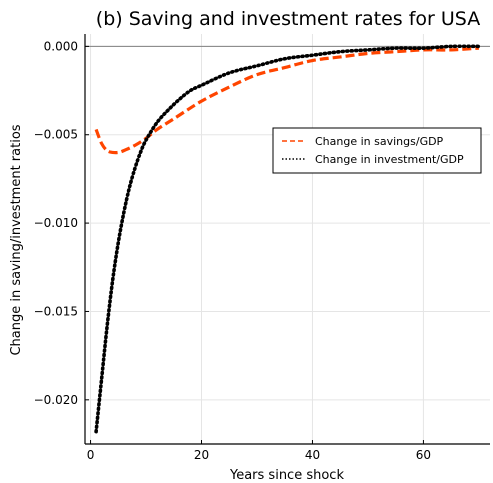 This screenshot has height=483, width=493. Describe the element at coordinates (56, 311) in the screenshot. I see `y-tick-label: −0.015` at that location.